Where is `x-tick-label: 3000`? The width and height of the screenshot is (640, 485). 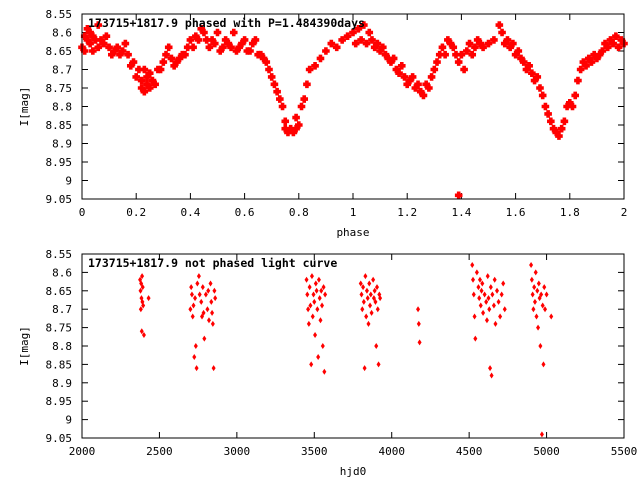 x-tick-label: 3000 is located at coordinates (237, 451).